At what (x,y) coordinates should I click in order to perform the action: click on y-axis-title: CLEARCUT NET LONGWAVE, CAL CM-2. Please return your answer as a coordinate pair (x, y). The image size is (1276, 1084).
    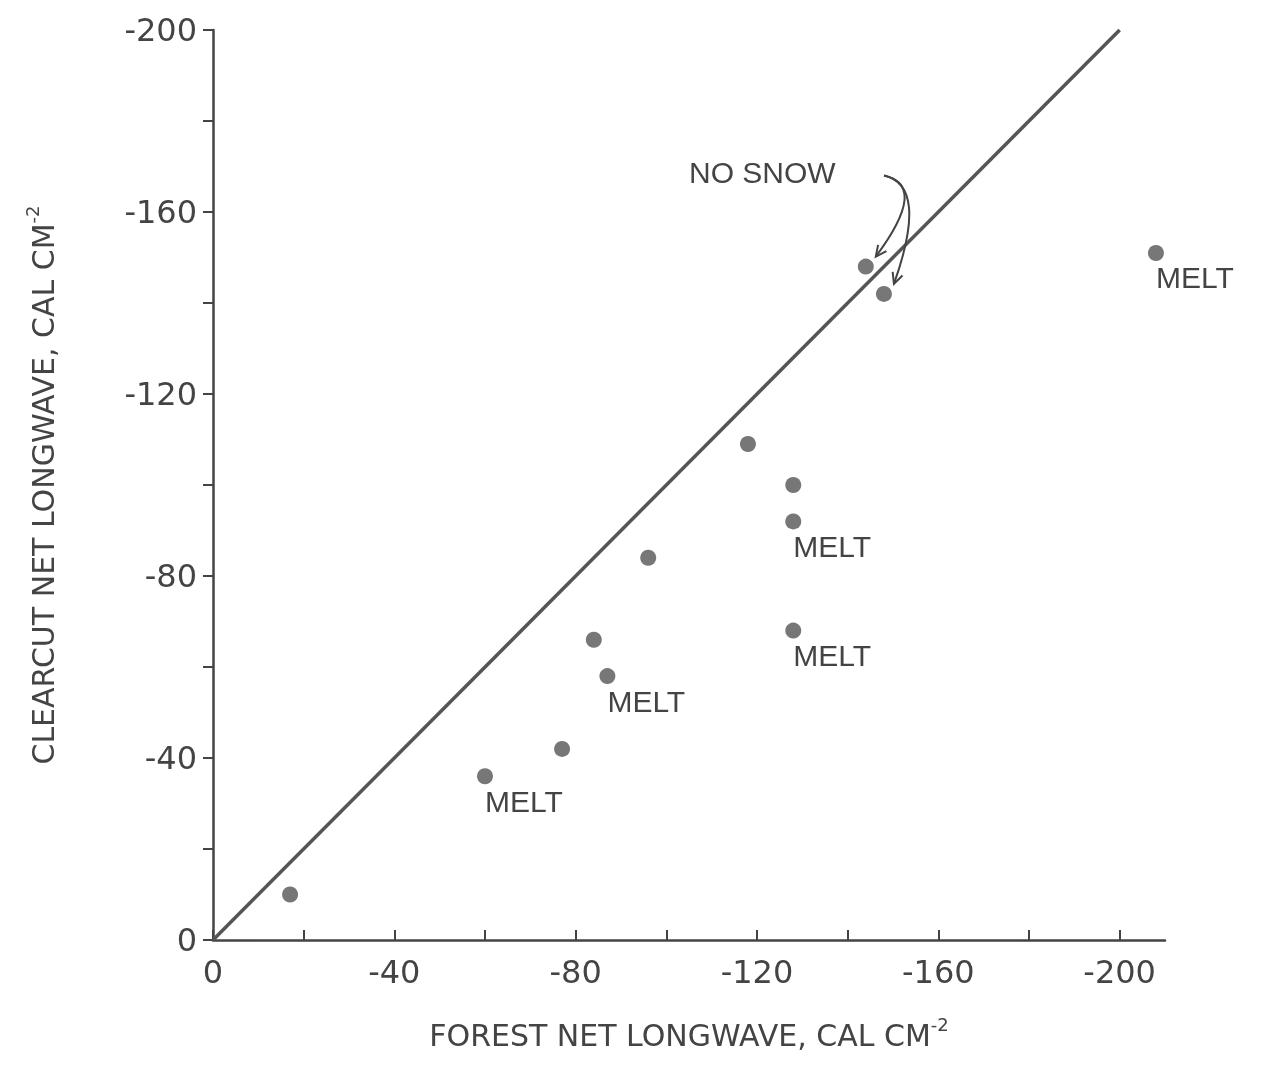
    Looking at the image, I should click on (41, 485).